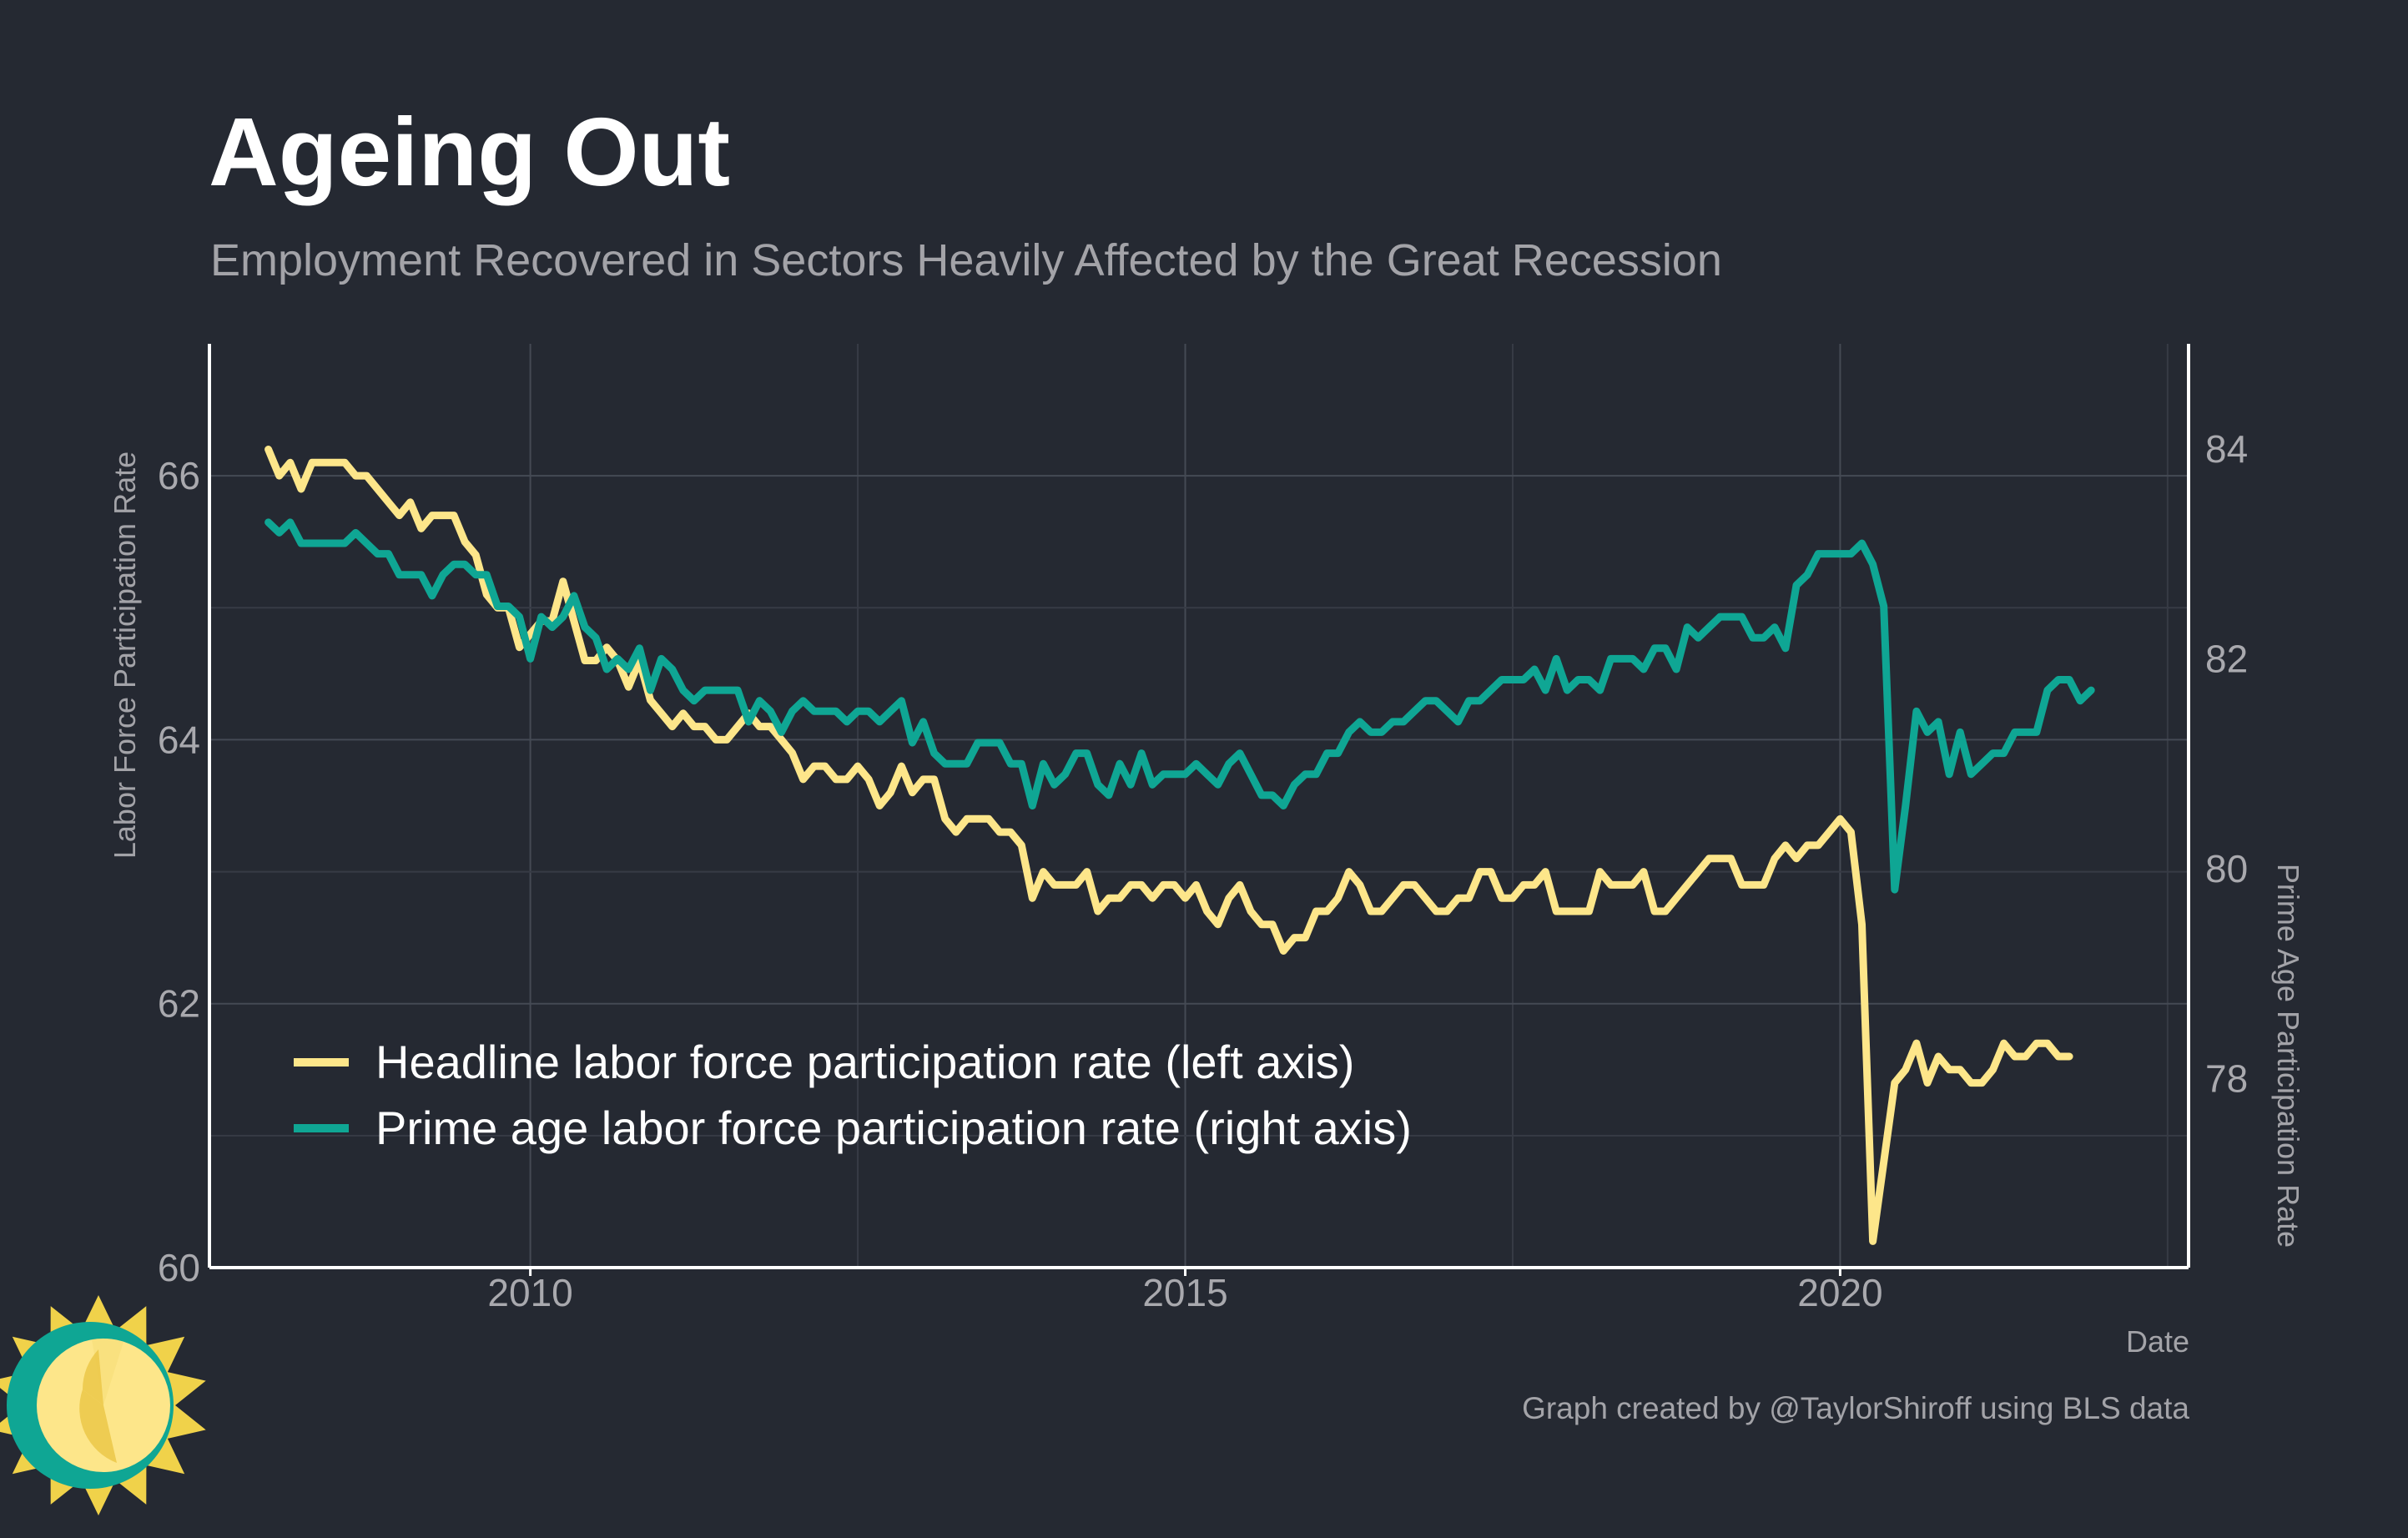 The height and width of the screenshot is (1538, 2408). Describe the element at coordinates (2226, 868) in the screenshot. I see `y2-tick-label: 80` at that location.